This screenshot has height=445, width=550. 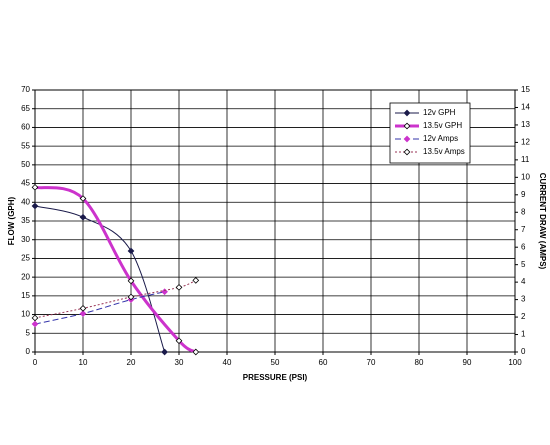 I want to click on y-tick-label: 5, so click(x=28, y=332).